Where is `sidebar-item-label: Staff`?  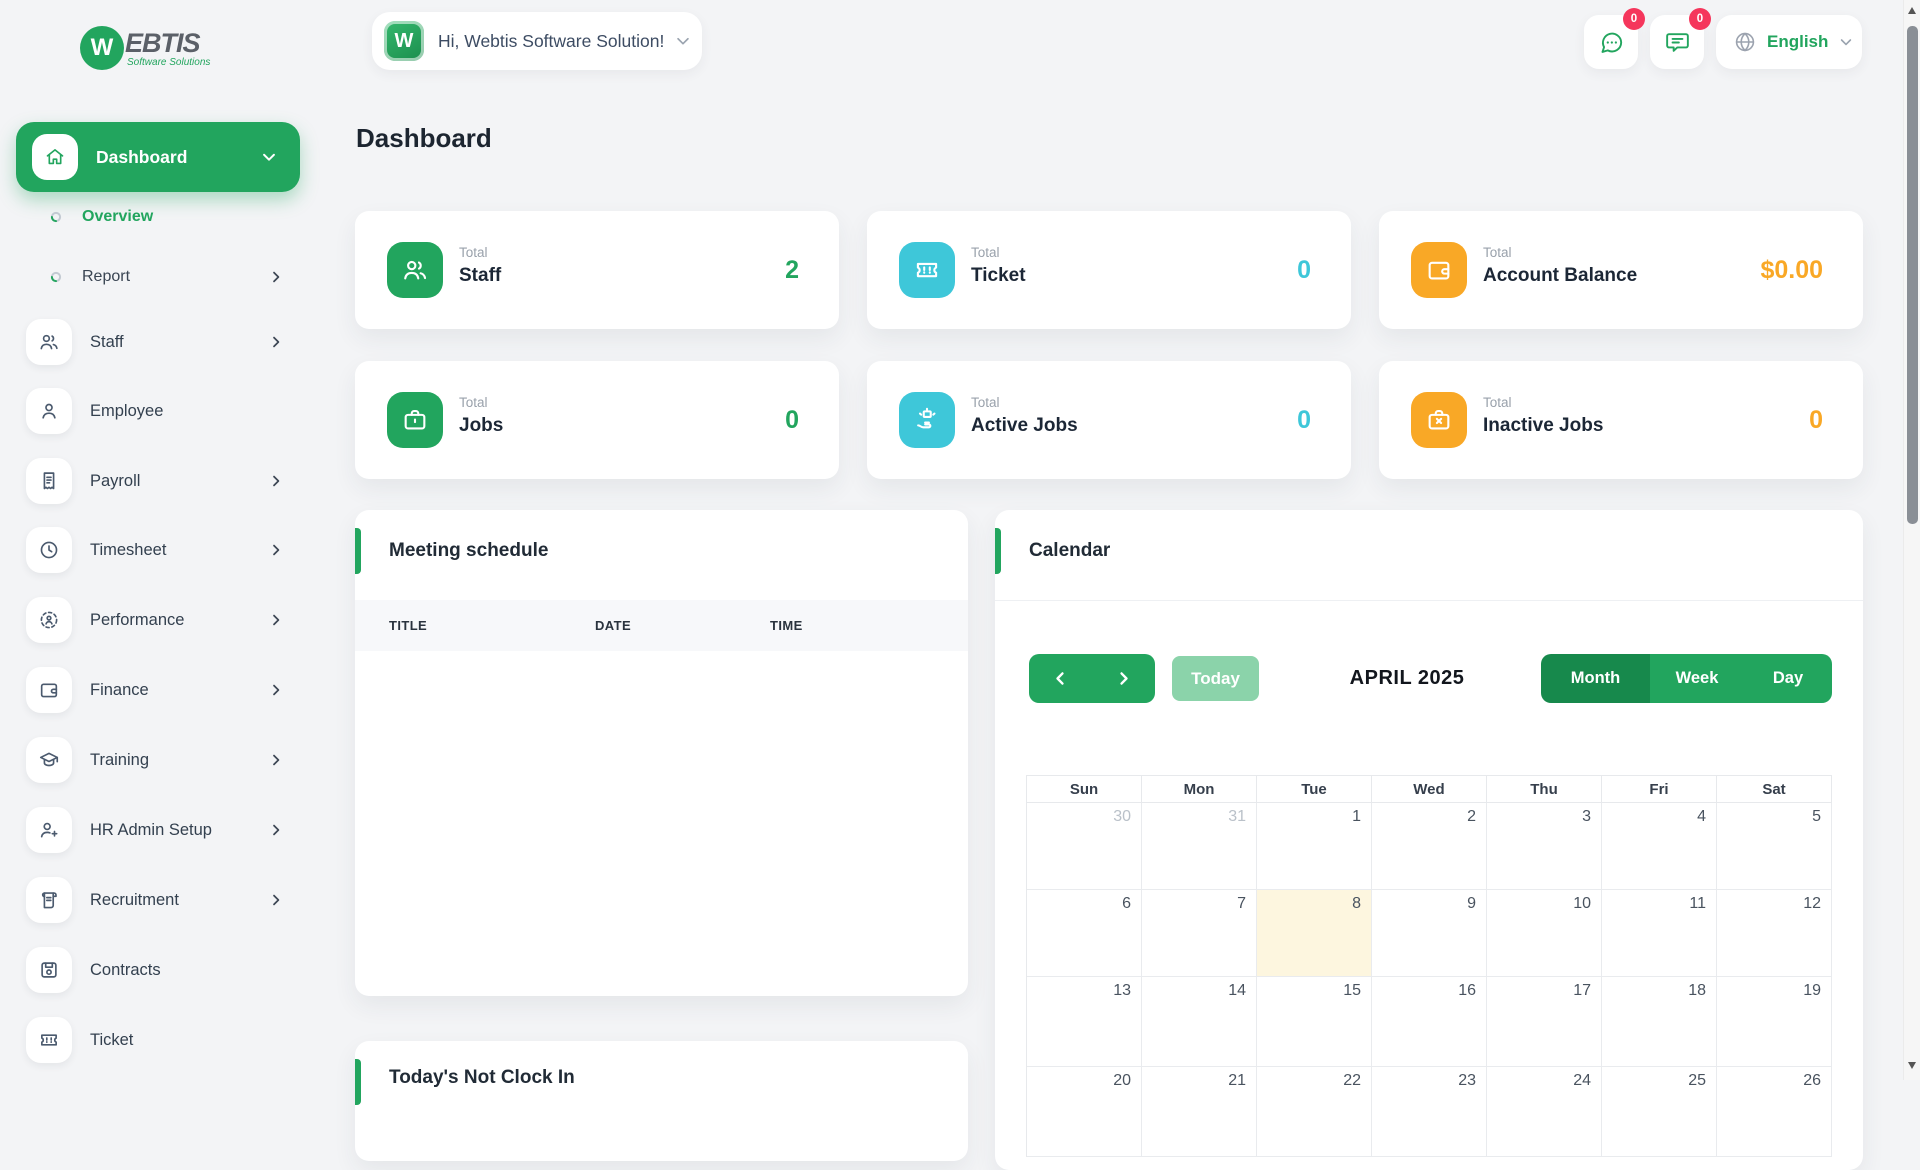
sidebar-item-label: Staff is located at coordinates (107, 341).